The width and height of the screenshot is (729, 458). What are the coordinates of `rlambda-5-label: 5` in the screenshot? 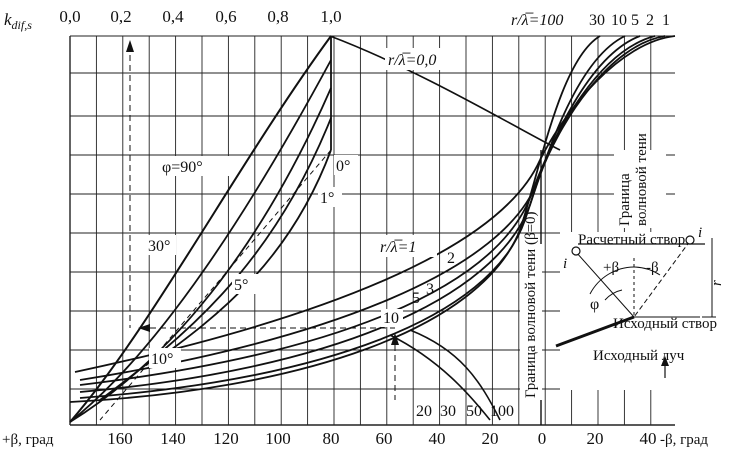 It's located at (635, 20).